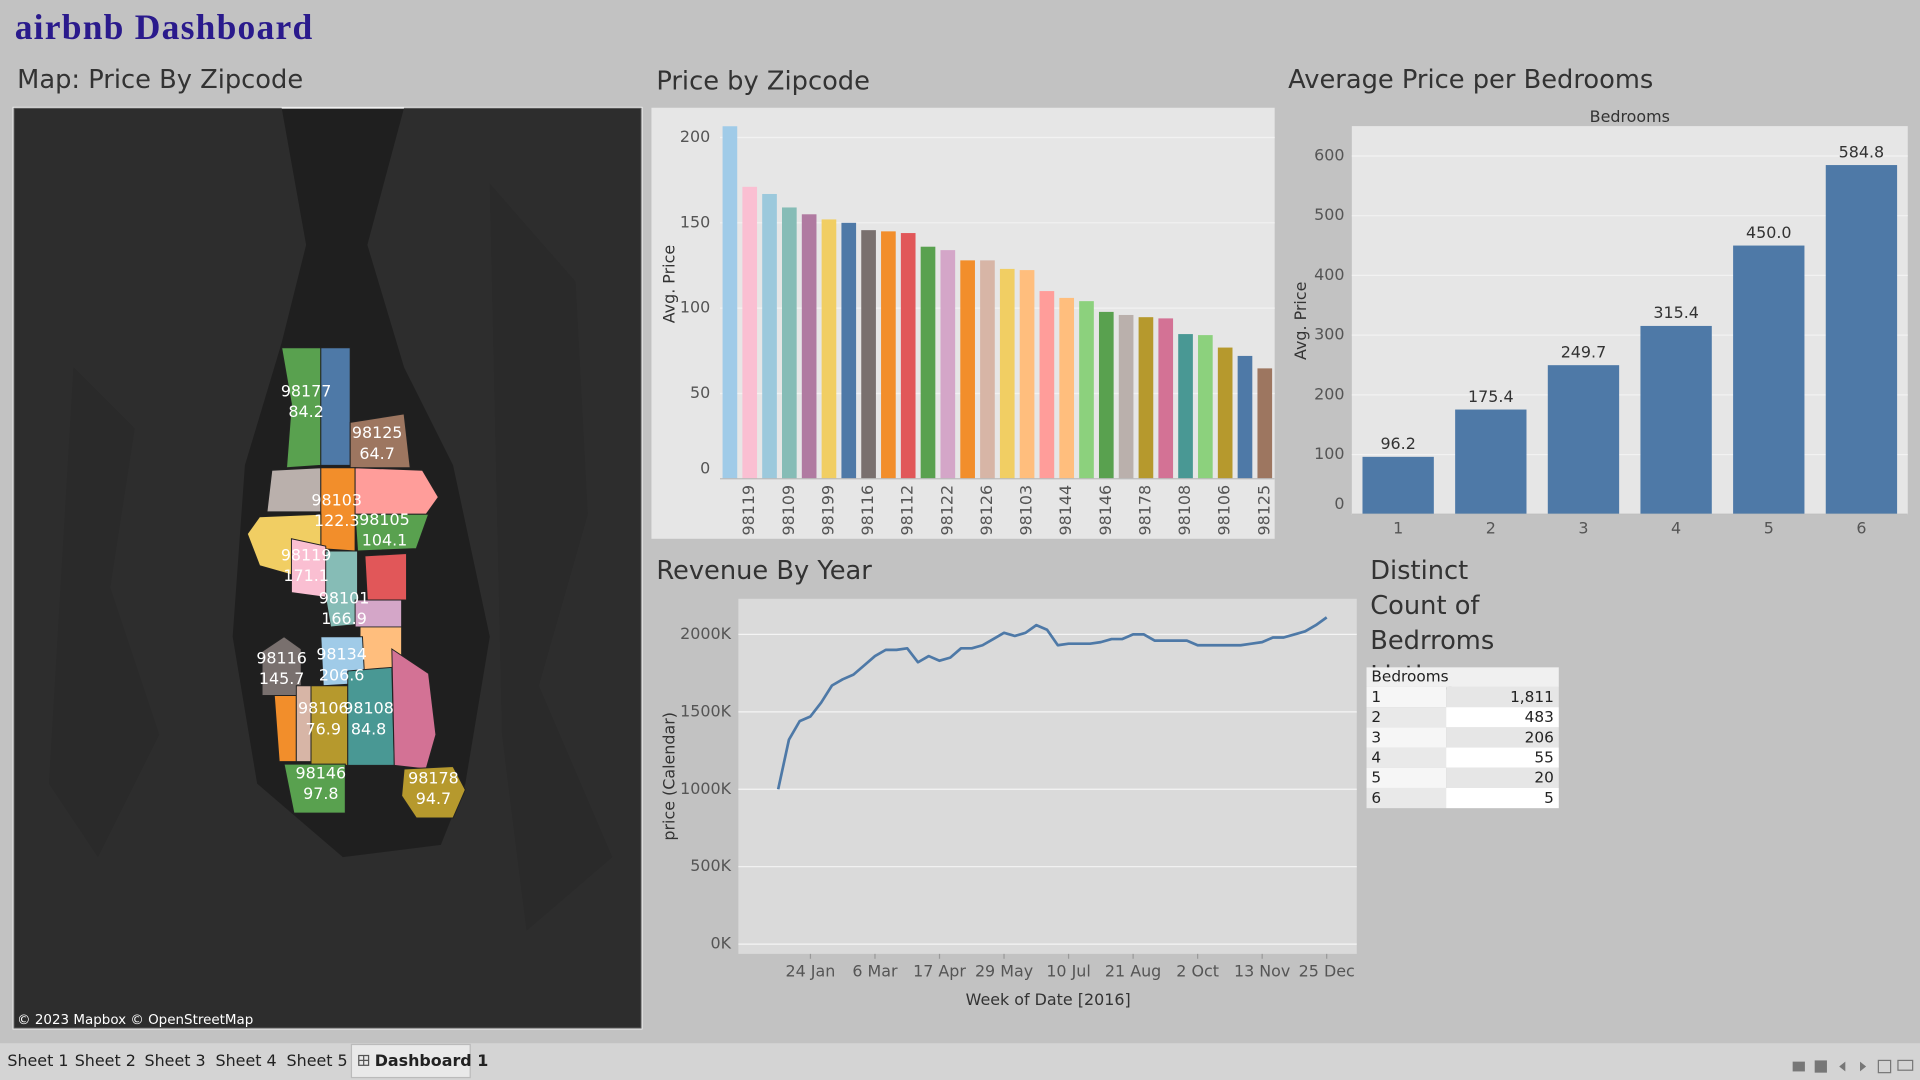 The image size is (1920, 1080). What do you see at coordinates (1543, 757) in the screenshot?
I see `table-cell: 55` at bounding box center [1543, 757].